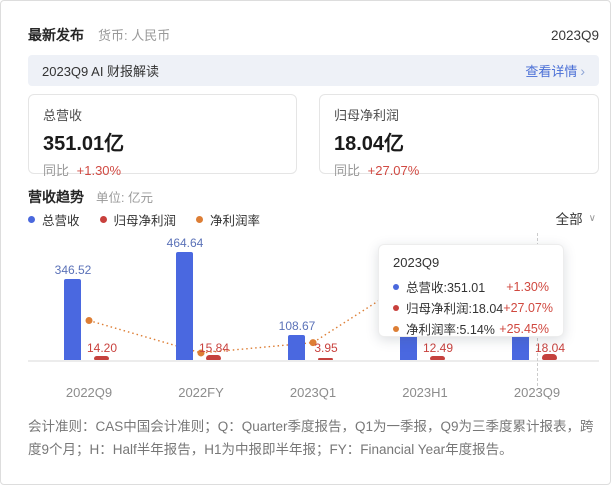 The width and height of the screenshot is (611, 485). I want to click on tooltip-row: 总营收:351.01 +1.30%, so click(471, 286).